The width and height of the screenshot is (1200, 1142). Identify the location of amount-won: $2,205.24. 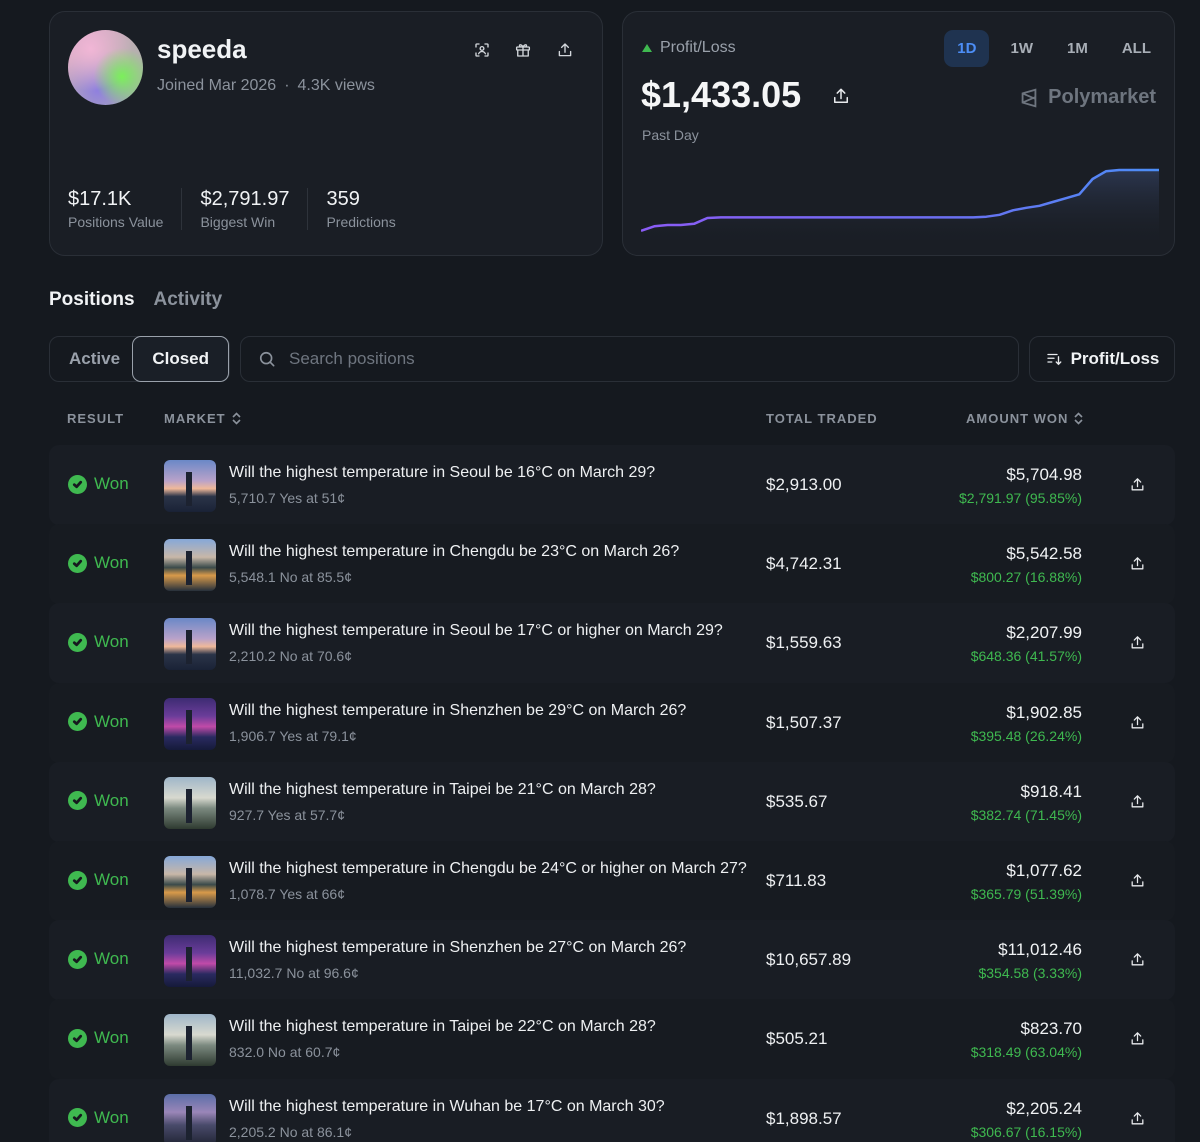
(1044, 1108).